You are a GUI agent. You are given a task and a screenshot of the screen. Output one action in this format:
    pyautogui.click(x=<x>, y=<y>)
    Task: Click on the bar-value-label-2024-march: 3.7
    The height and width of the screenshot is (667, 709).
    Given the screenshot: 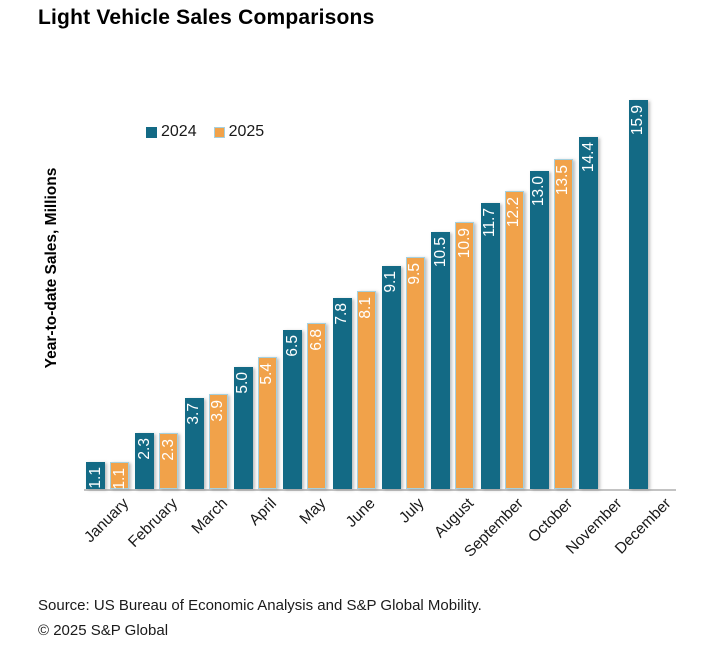 What is the action you would take?
    pyautogui.click(x=194, y=414)
    